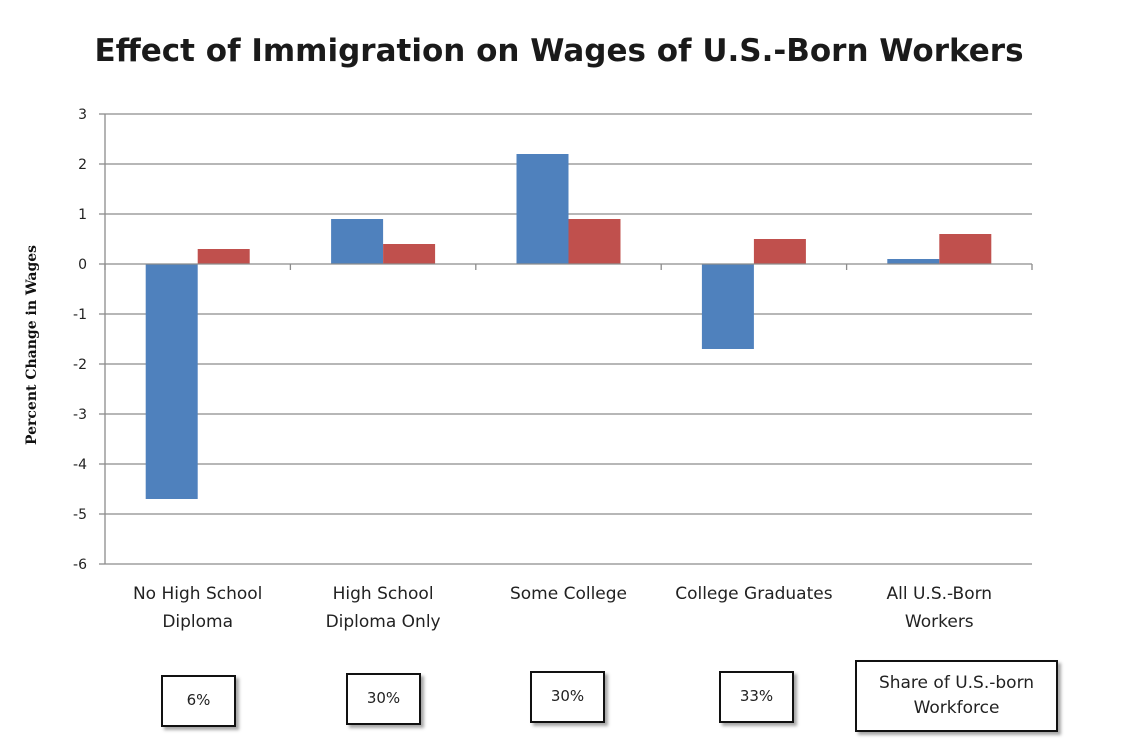  I want to click on y-tick-label: 2, so click(82, 165).